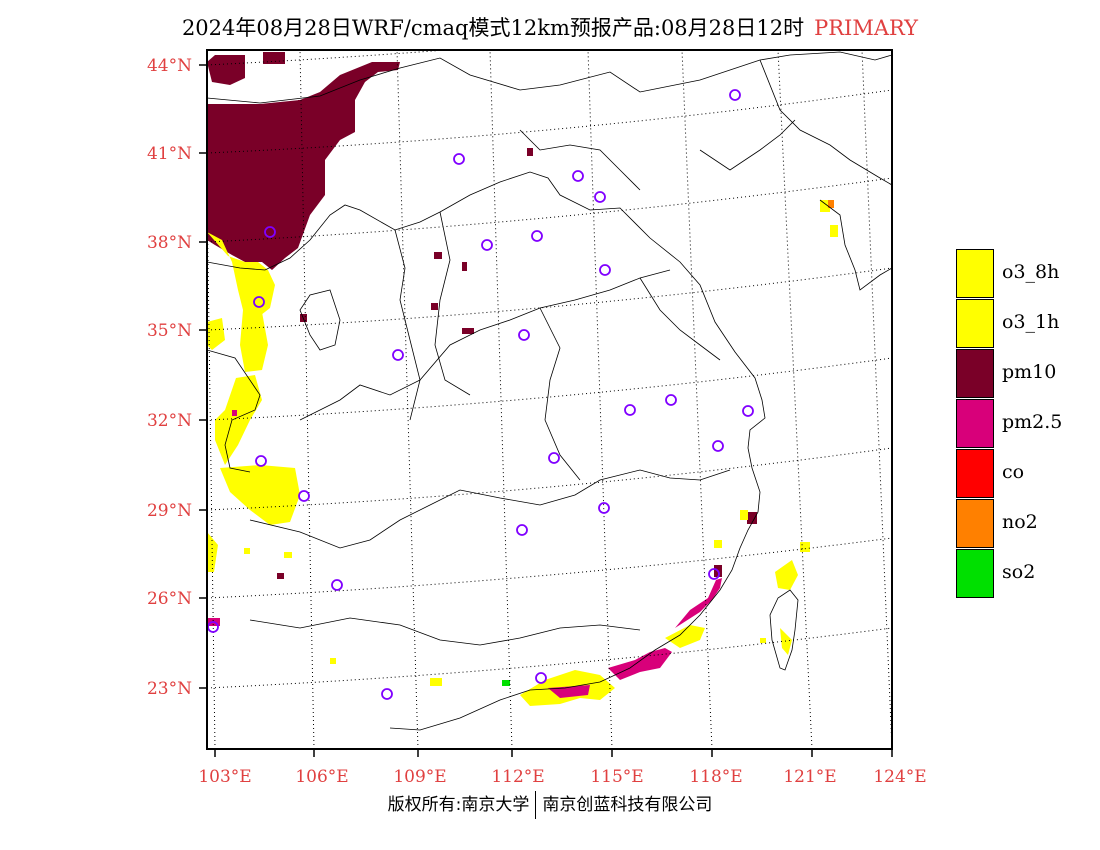  Describe the element at coordinates (169, 66) in the screenshot. I see `lat-label-44: 44°N` at that location.